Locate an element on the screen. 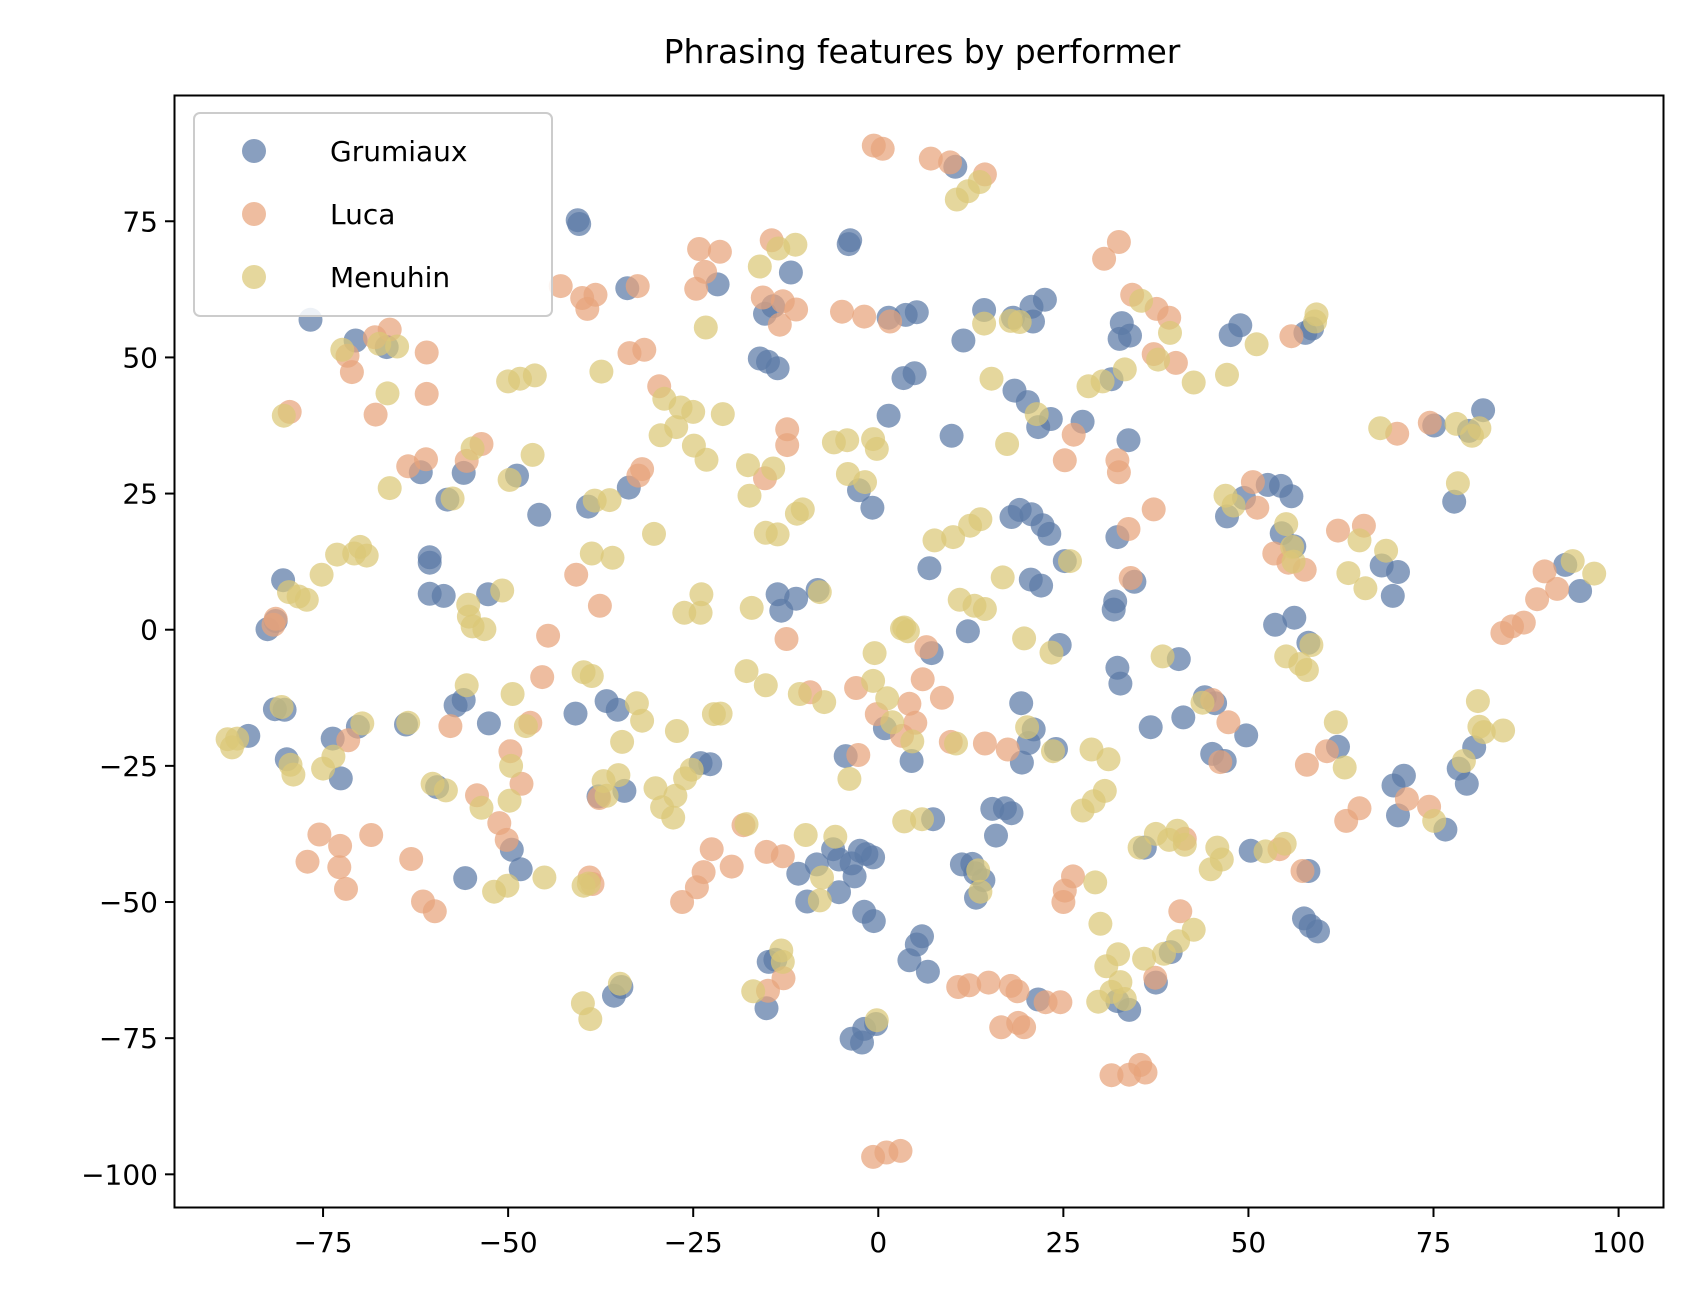  chart-title: Phrasing features by performer is located at coordinates (922, 51).